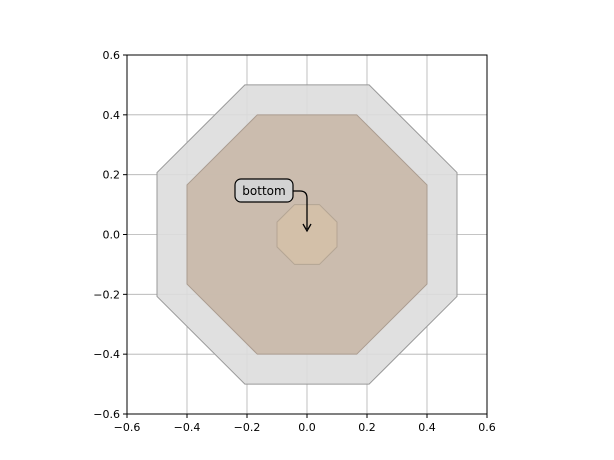 The width and height of the screenshot is (614, 460). What do you see at coordinates (427, 427) in the screenshot?
I see `x-tick-label: 0.4` at bounding box center [427, 427].